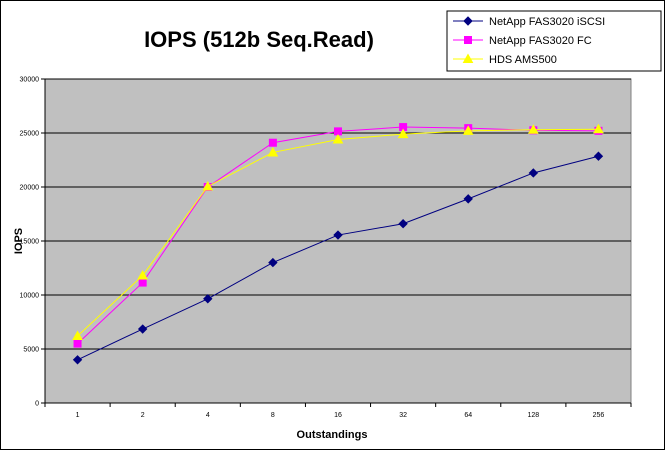 This screenshot has width=665, height=450. I want to click on x-axis-title: Outstandings, so click(332, 435).